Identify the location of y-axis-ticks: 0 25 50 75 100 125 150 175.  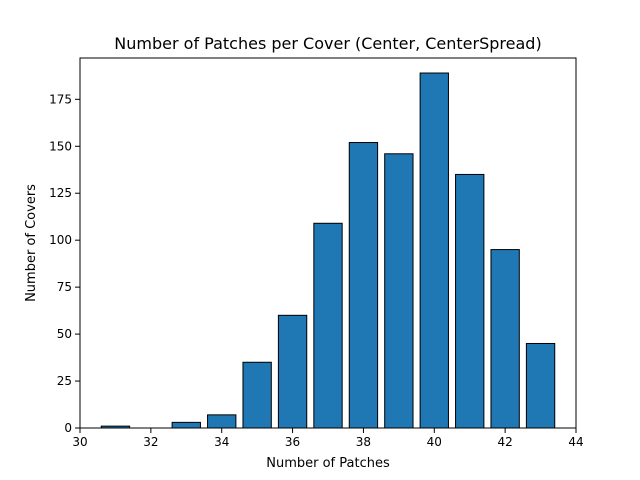
(64, 263).